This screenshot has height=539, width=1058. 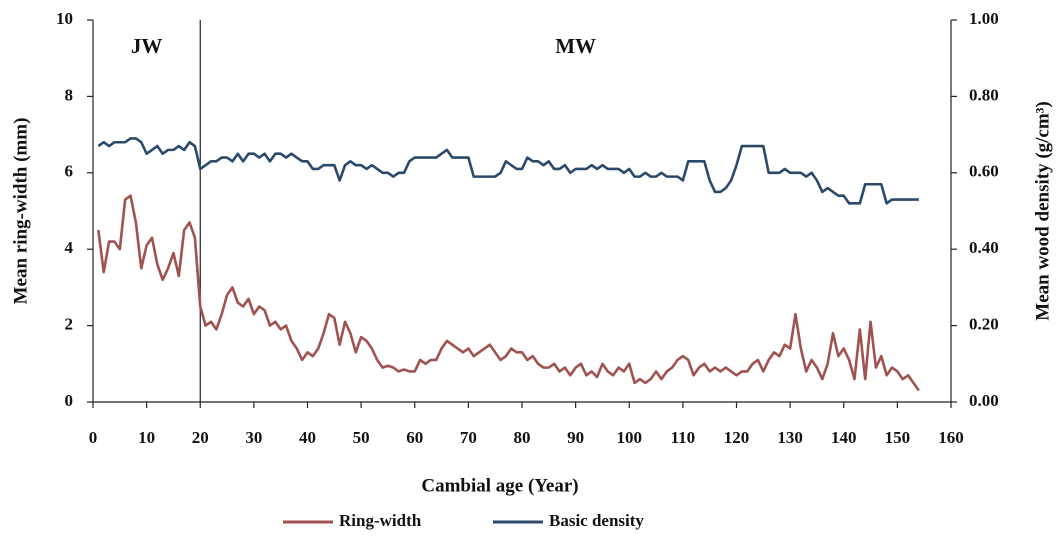 I want to click on y-tick-label: 6, so click(x=69, y=171).